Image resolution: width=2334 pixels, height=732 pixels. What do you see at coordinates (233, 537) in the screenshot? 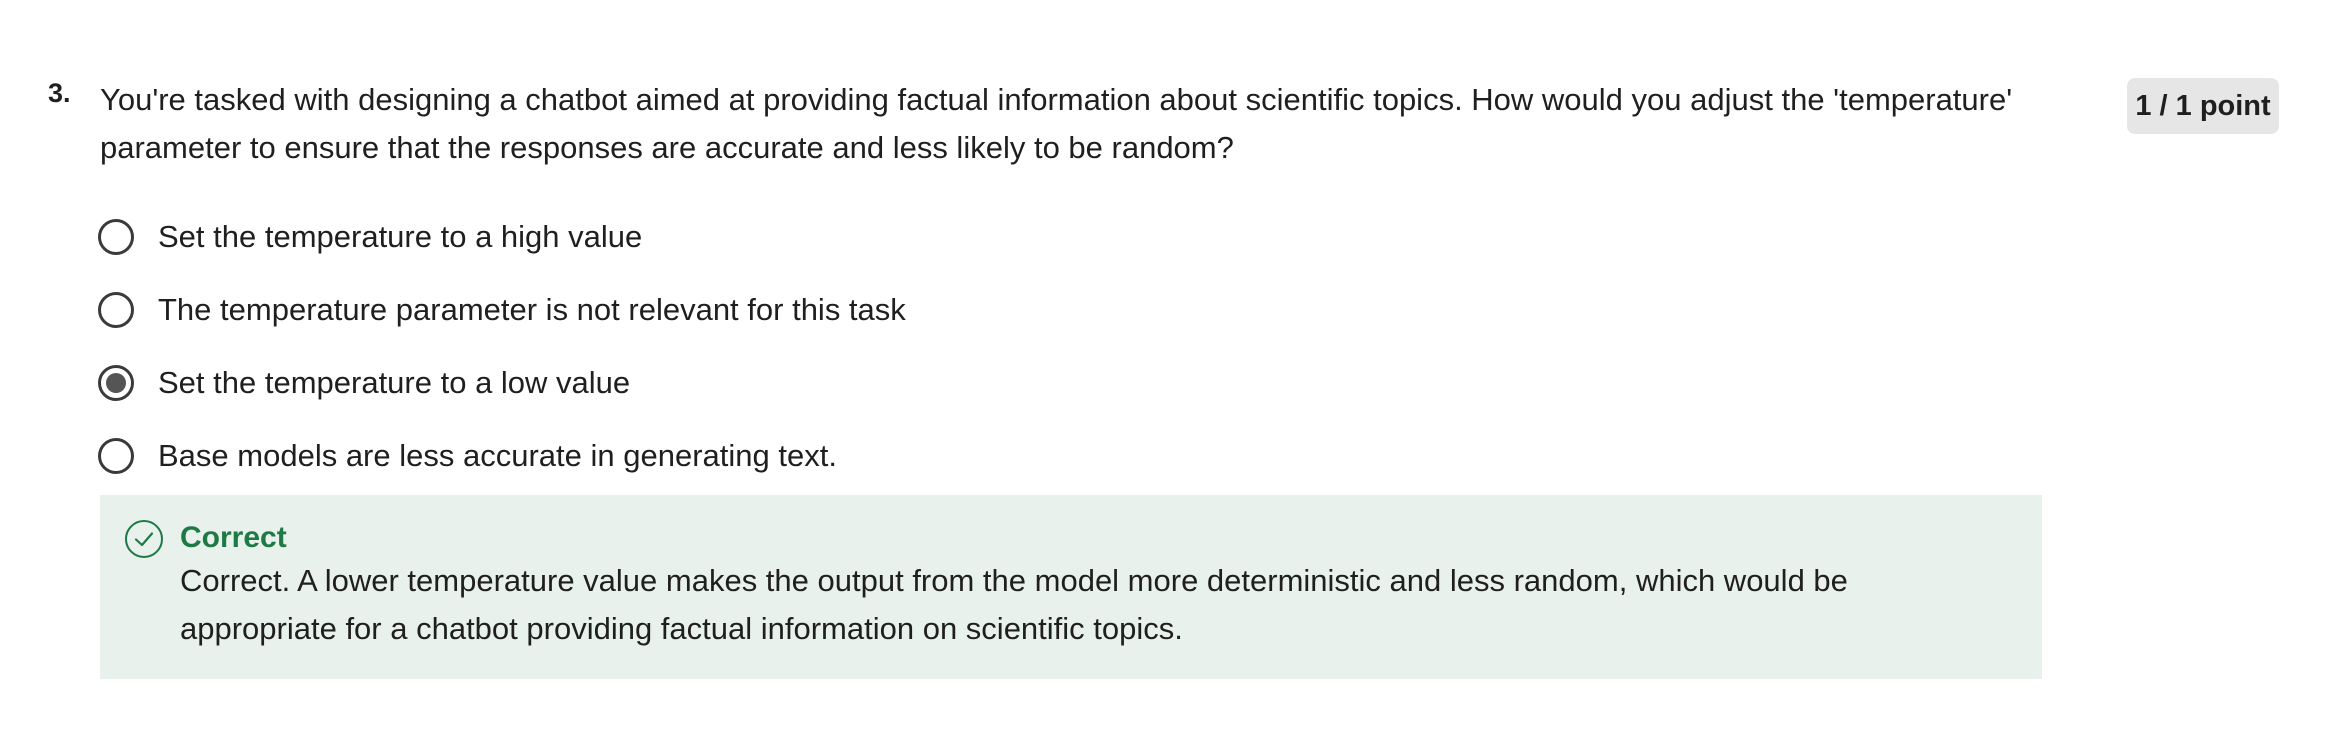
I see `feedback-status: Correct` at bounding box center [233, 537].